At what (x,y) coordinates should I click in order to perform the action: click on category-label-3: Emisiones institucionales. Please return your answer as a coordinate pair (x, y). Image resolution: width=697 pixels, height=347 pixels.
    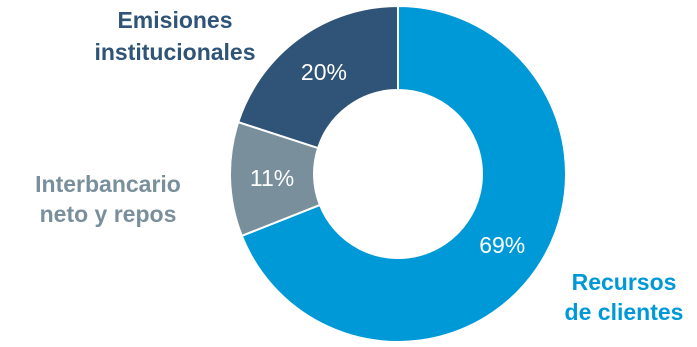
    Looking at the image, I should click on (174, 36).